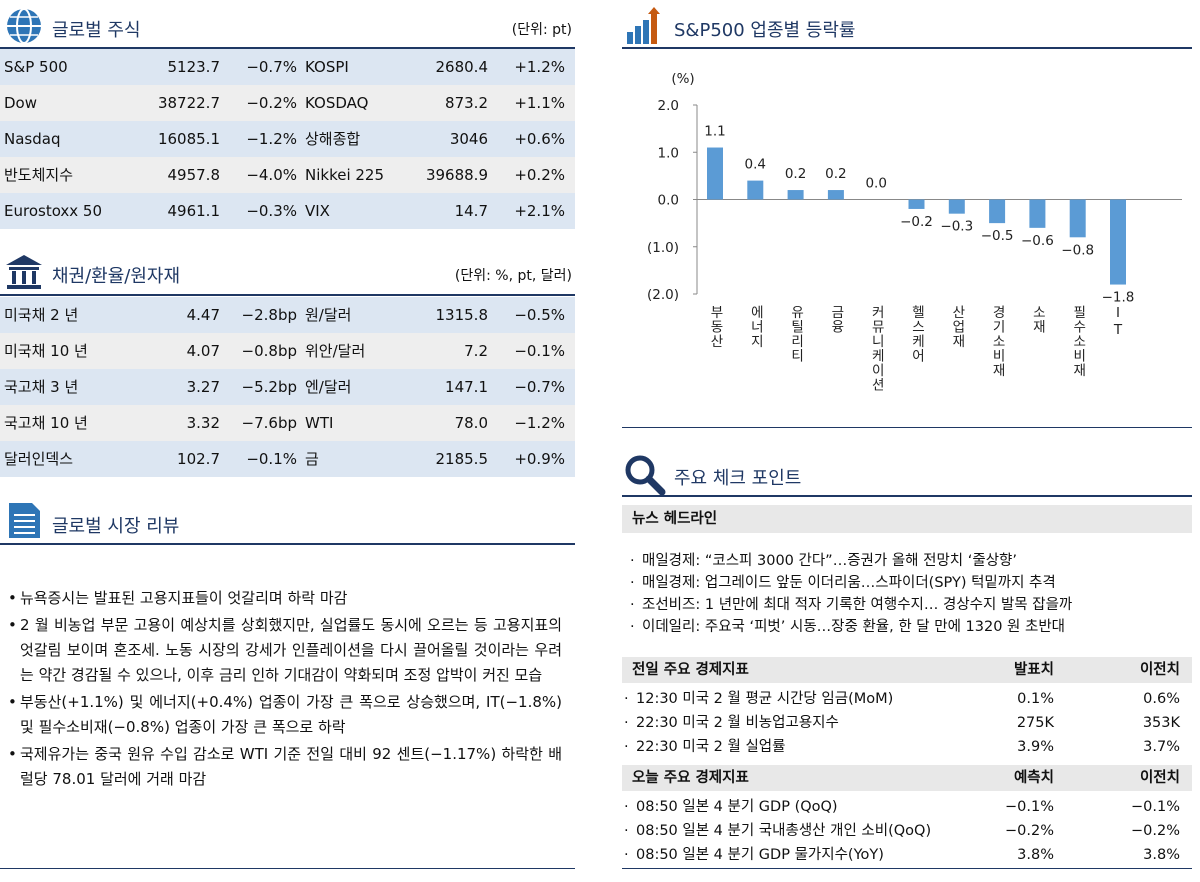 Image resolution: width=1200 pixels, height=882 pixels. Describe the element at coordinates (345, 175) in the screenshot. I see `table-cell: Nikkei 225` at that location.